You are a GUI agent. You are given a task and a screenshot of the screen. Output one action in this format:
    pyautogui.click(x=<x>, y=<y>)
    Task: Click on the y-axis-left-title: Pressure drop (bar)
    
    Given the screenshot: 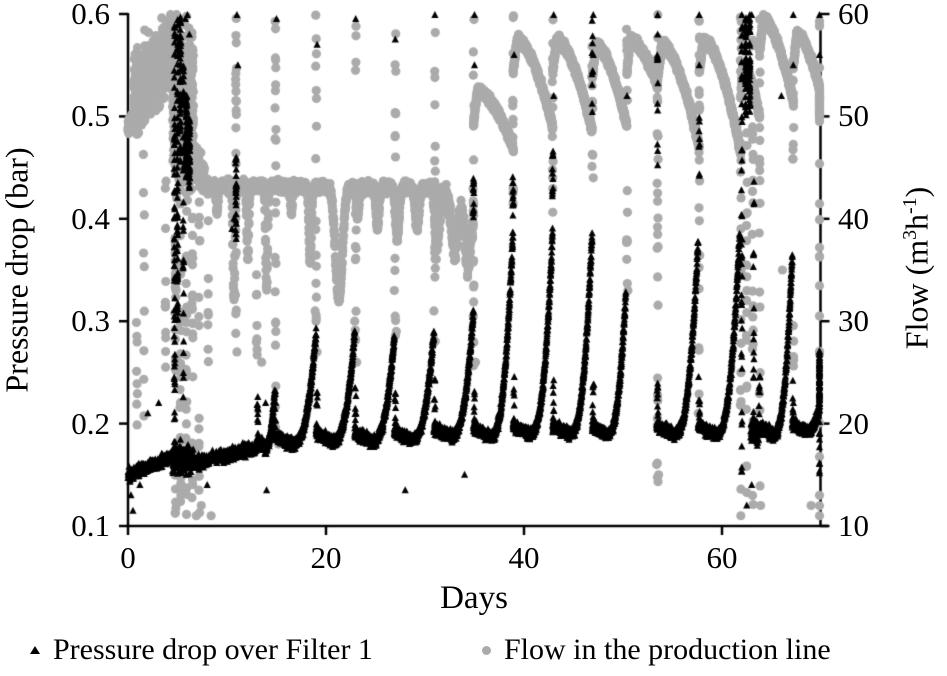 What is the action you would take?
    pyautogui.click(x=17, y=270)
    